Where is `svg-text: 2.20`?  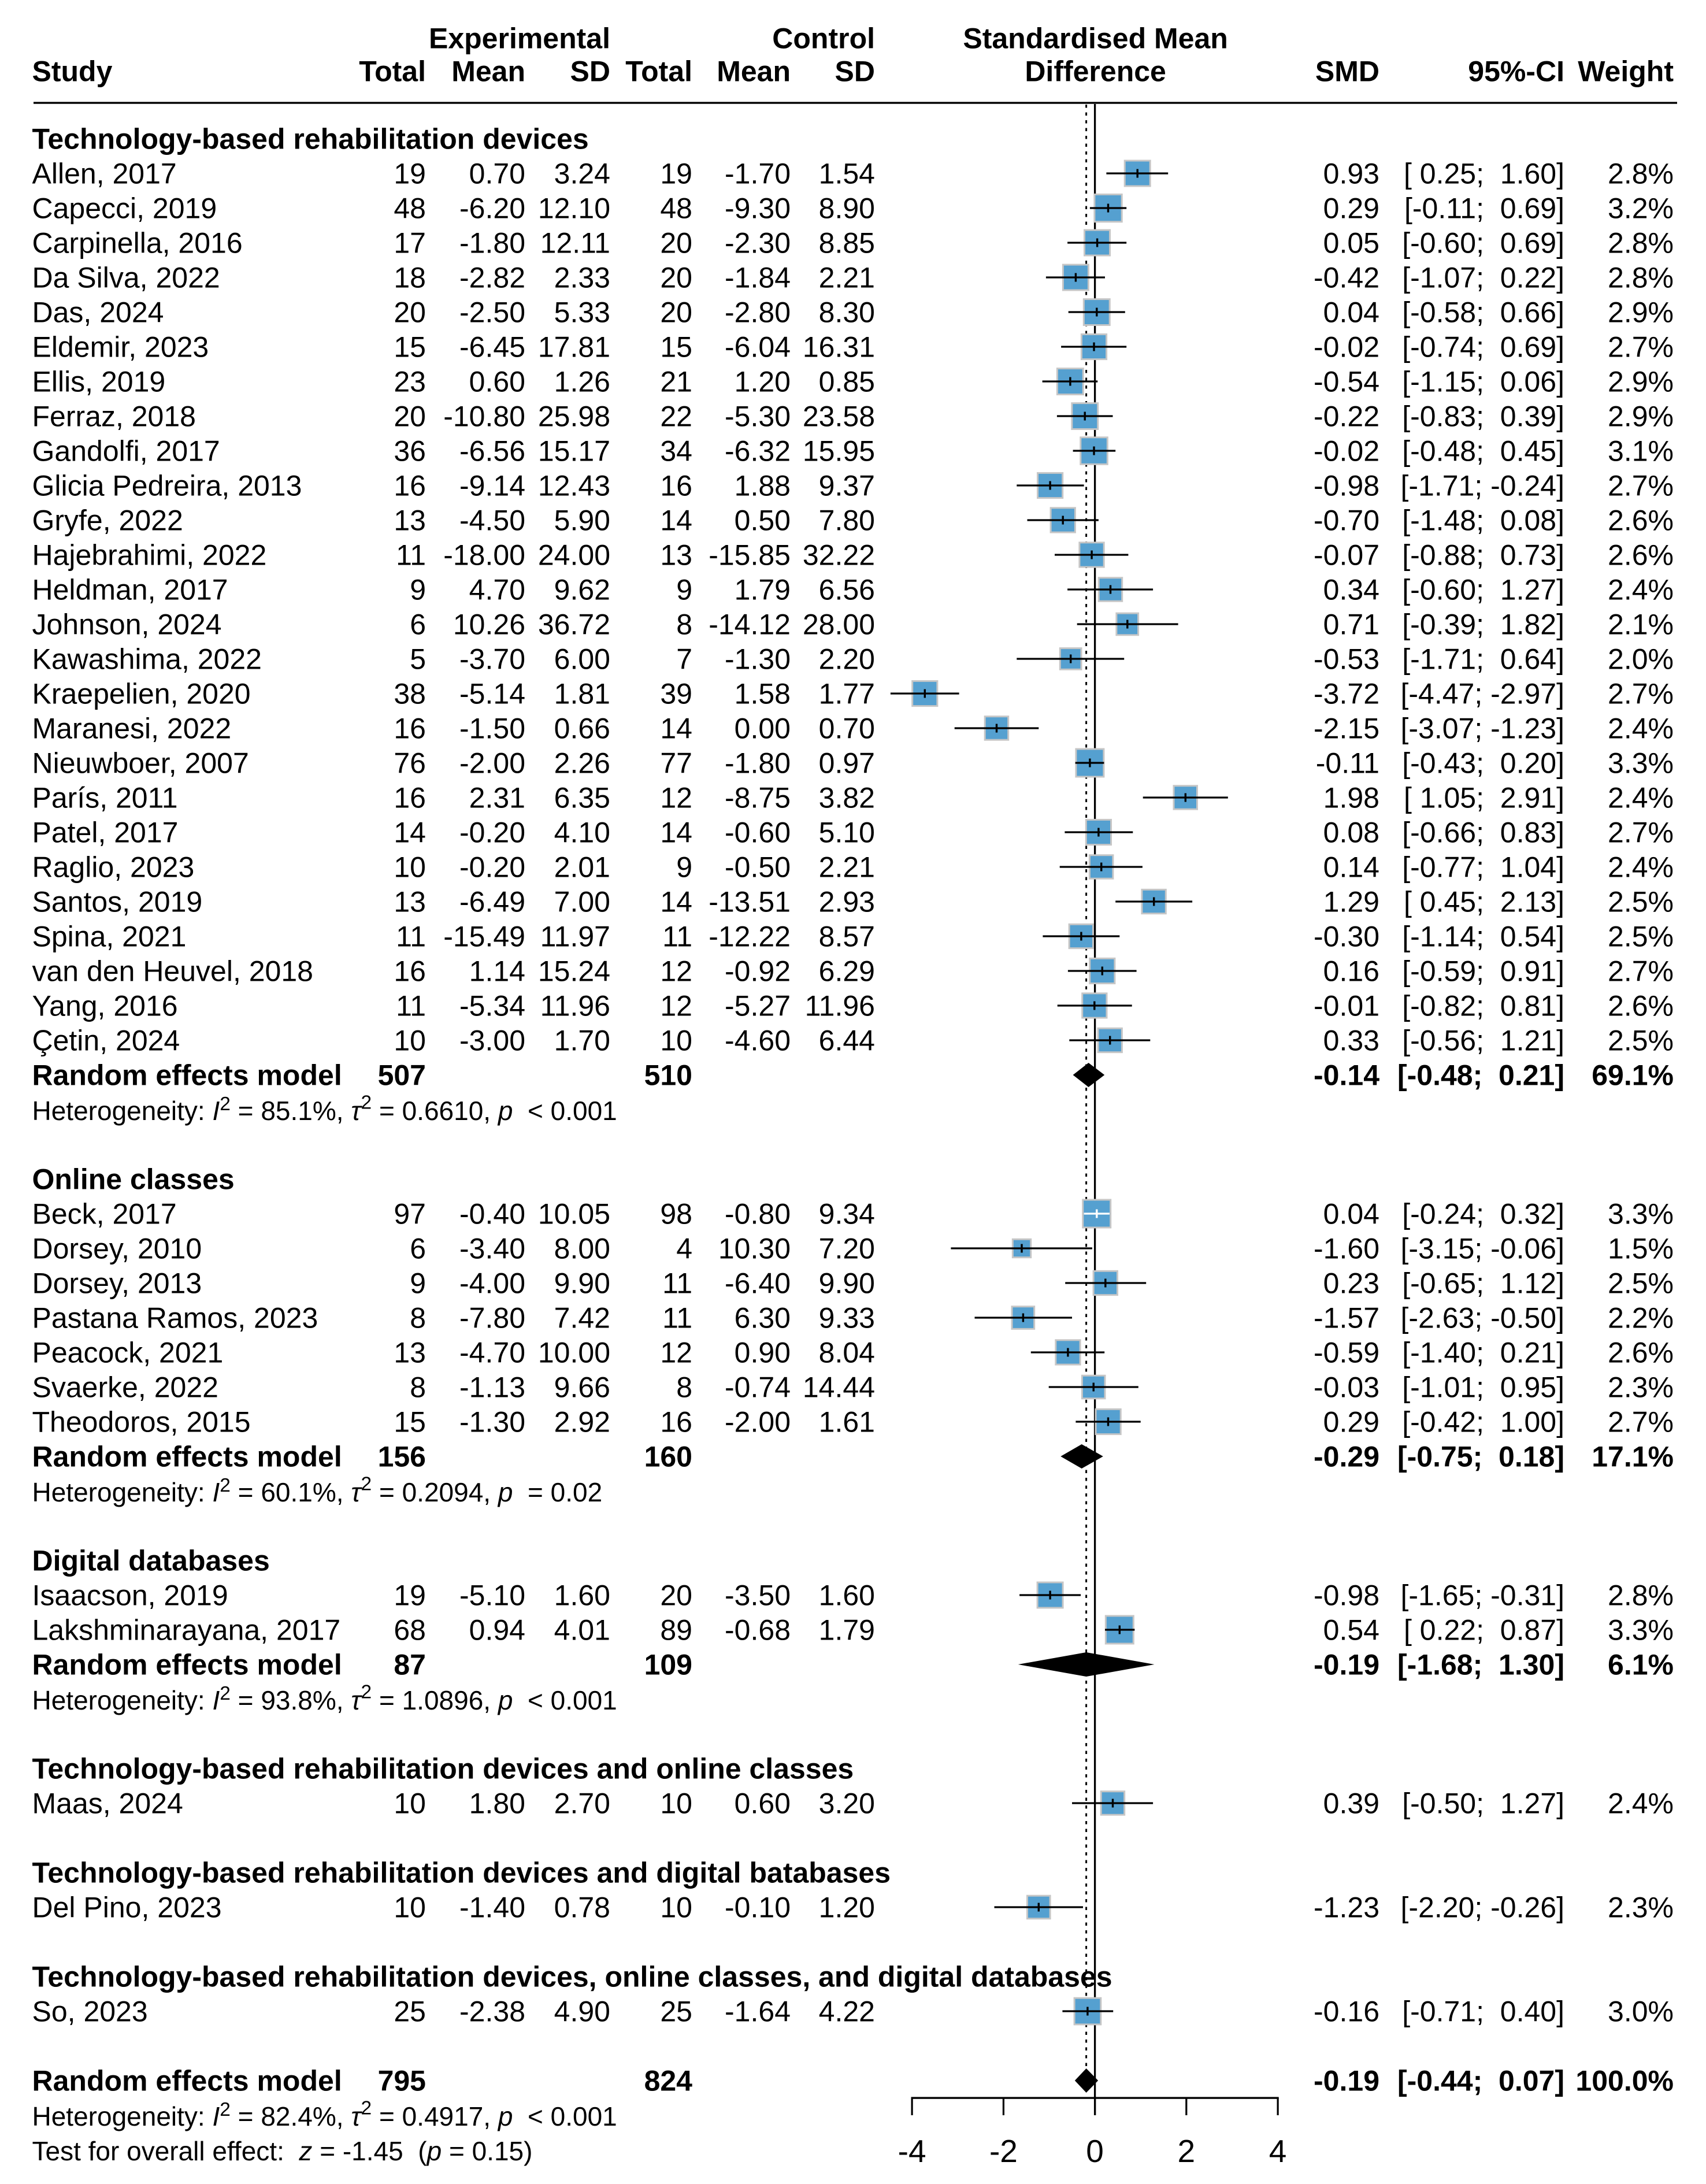
svg-text: 2.20 is located at coordinates (847, 659).